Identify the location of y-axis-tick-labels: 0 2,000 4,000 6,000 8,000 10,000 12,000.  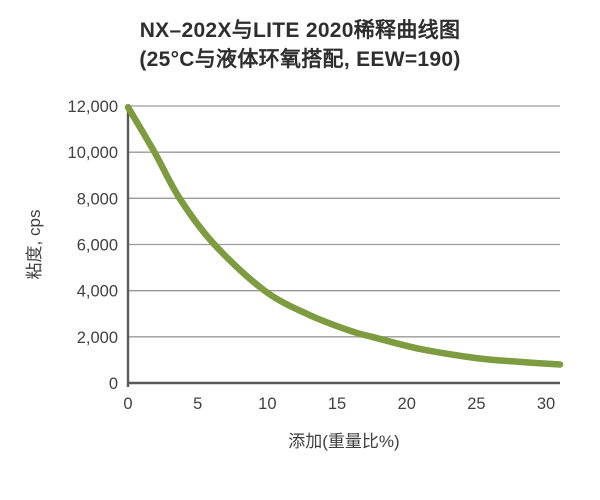
(93, 245).